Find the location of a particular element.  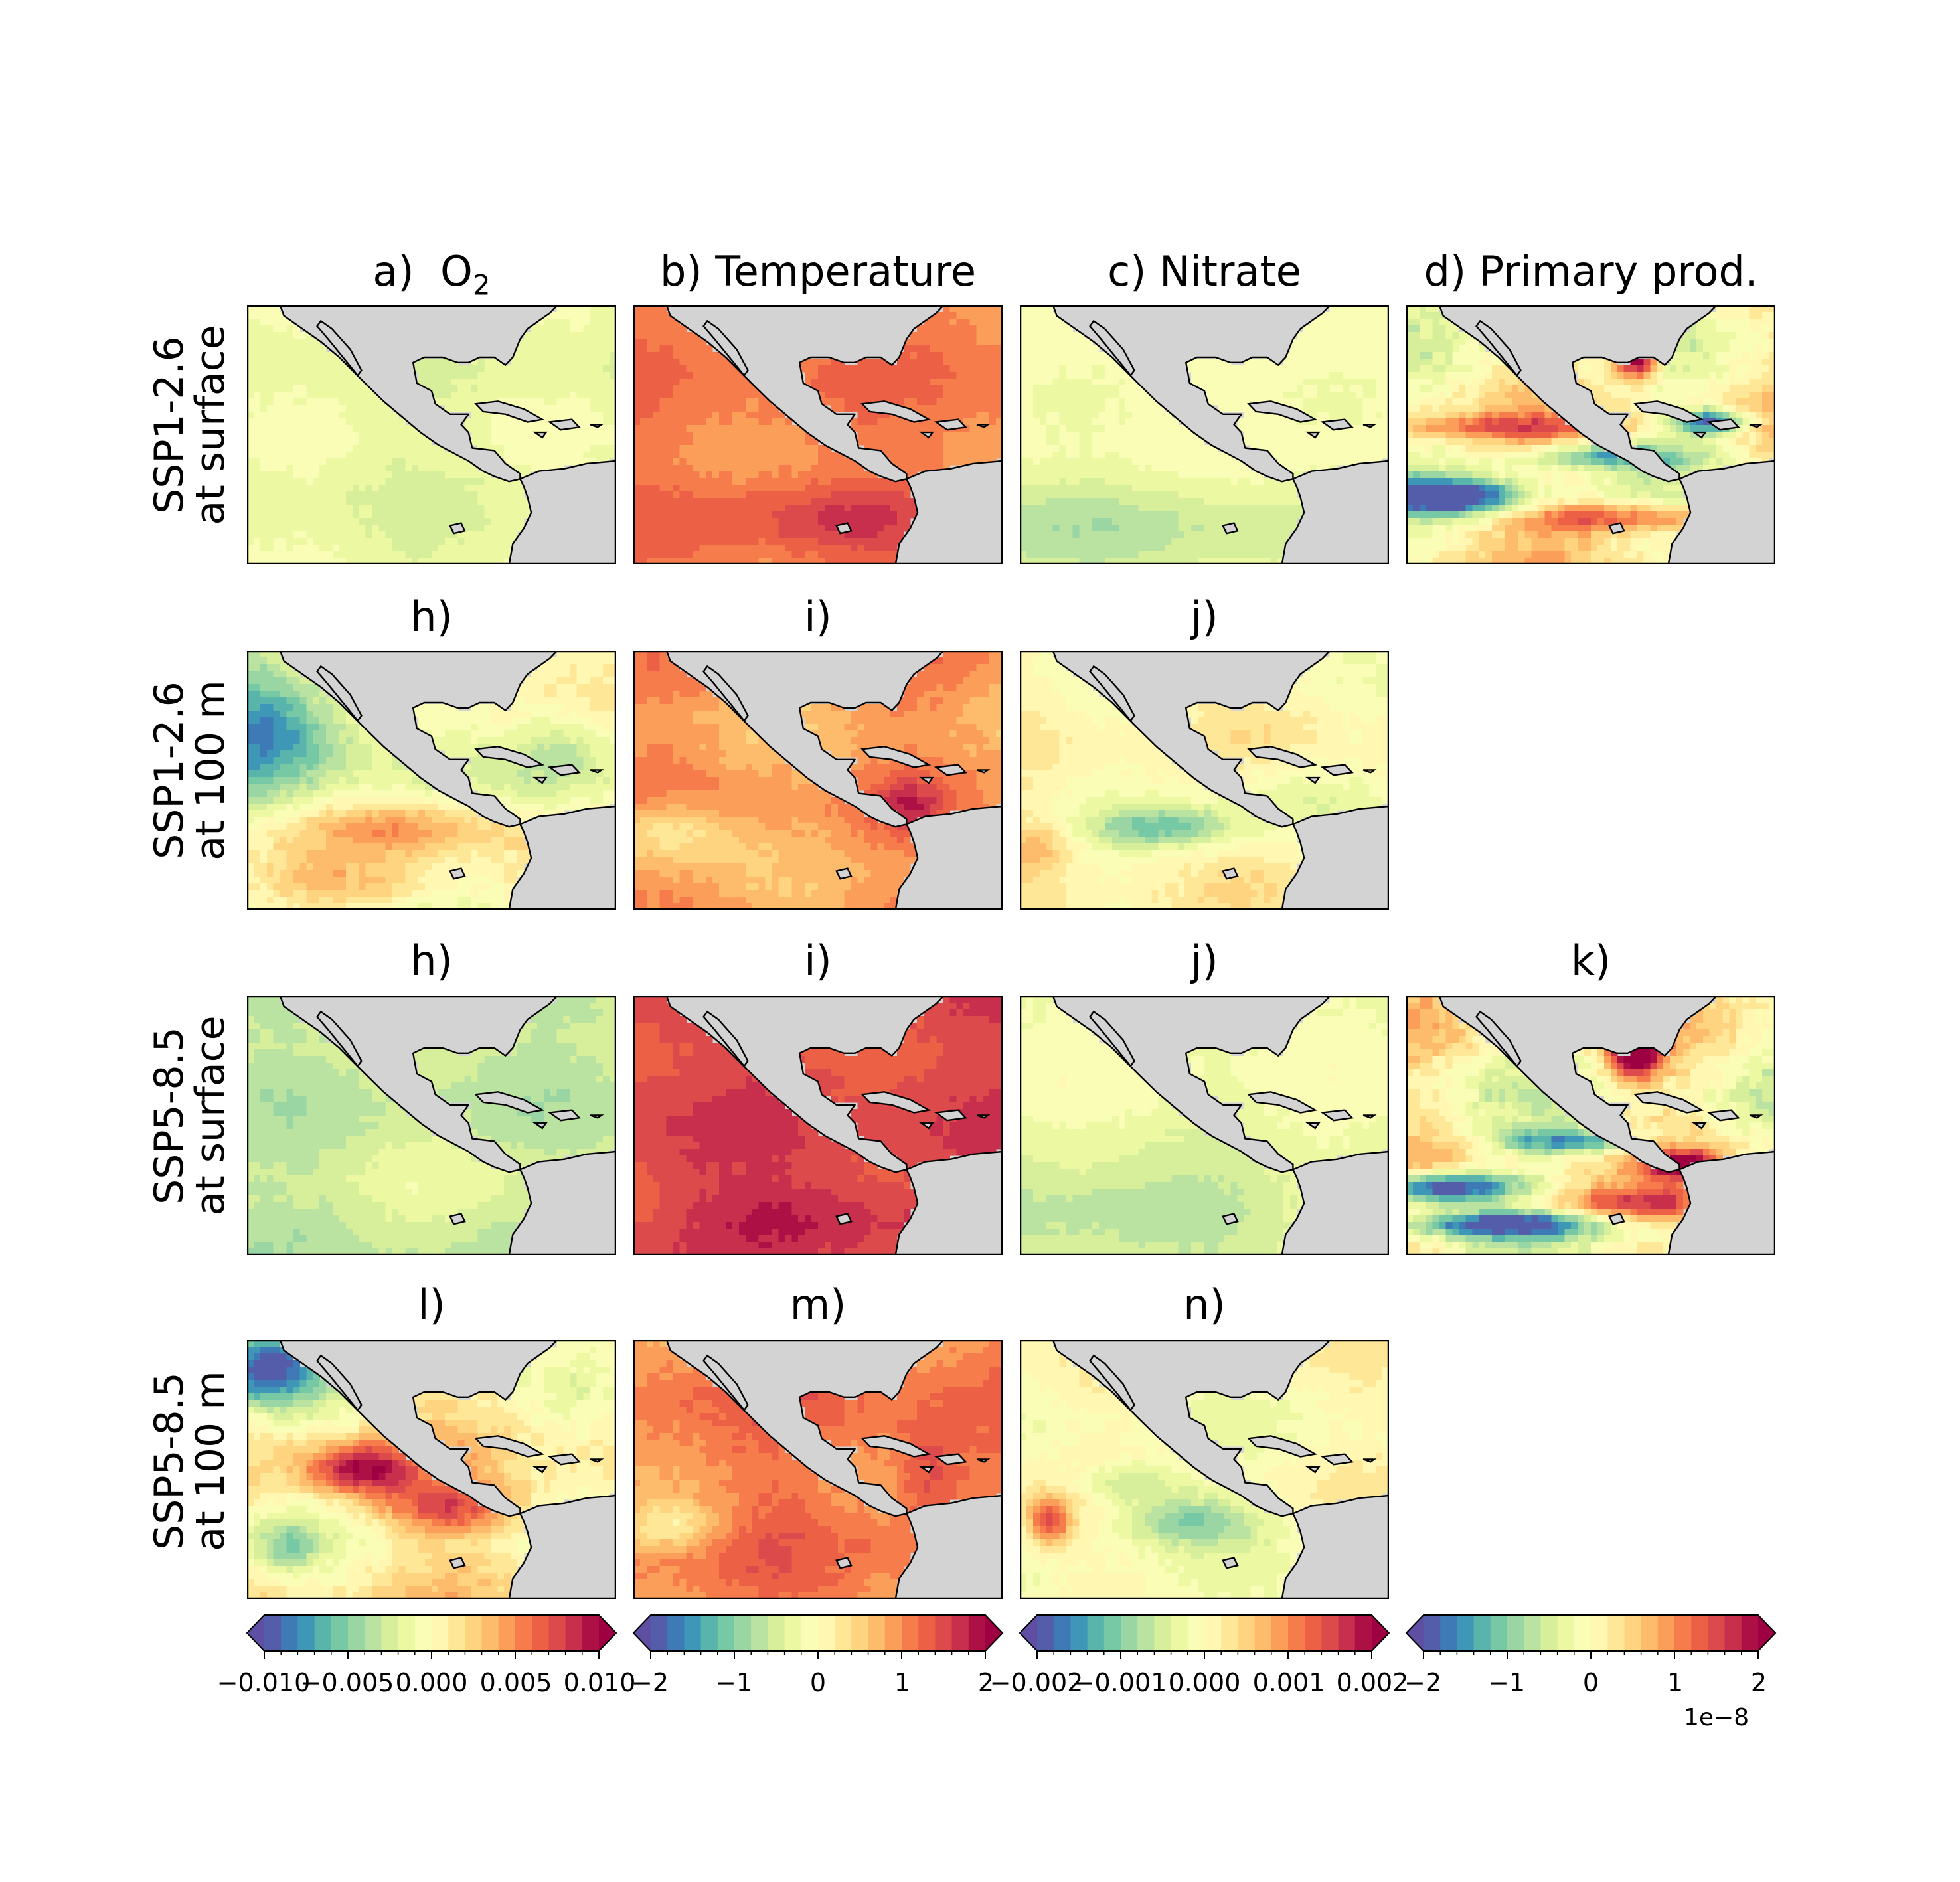

cbar3-tick-4: 2 is located at coordinates (1759, 1682).